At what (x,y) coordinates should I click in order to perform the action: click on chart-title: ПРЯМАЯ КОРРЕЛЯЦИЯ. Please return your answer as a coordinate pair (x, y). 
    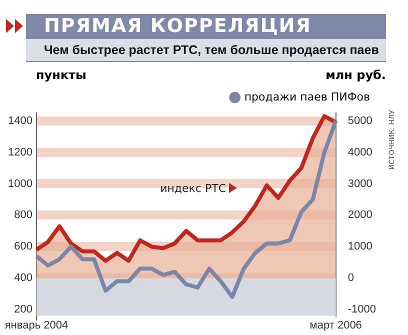
    Looking at the image, I should click on (206, 26).